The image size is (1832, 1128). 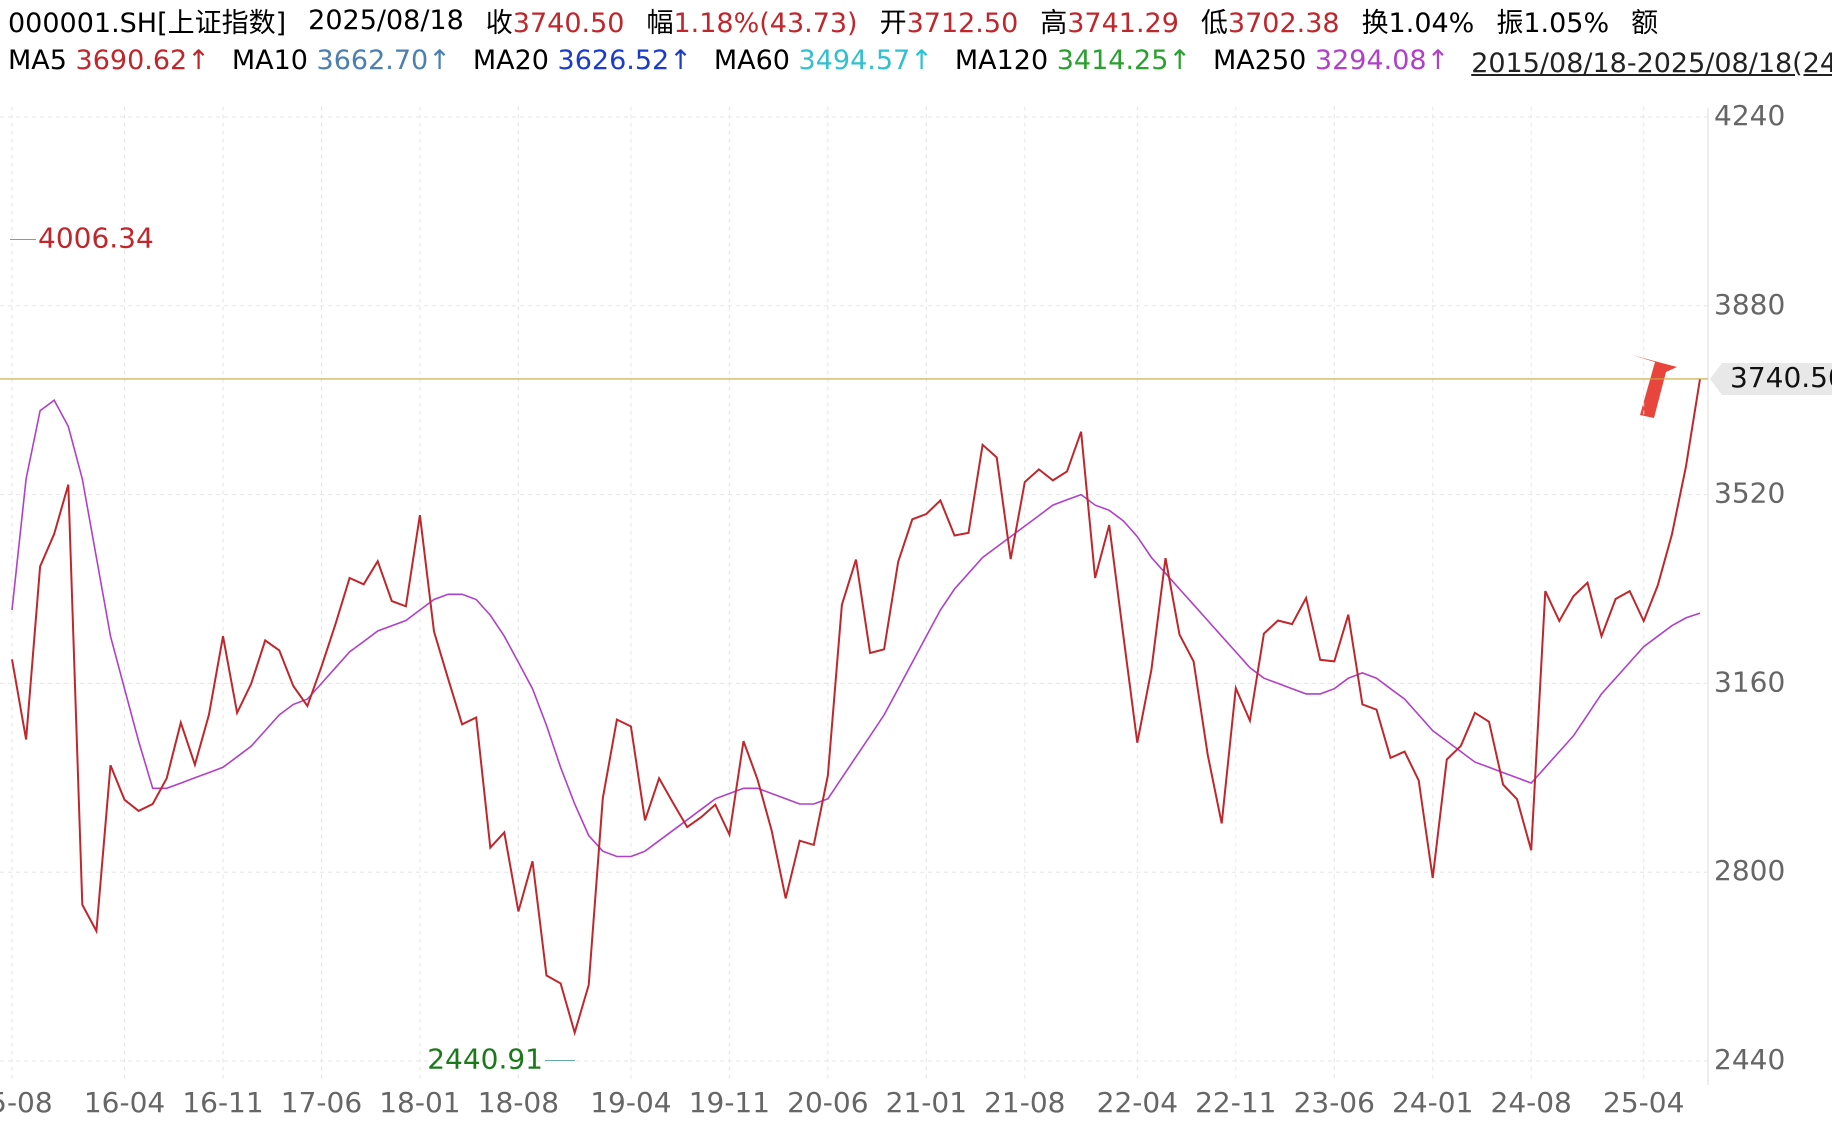 What do you see at coordinates (1235, 1102) in the screenshot?
I see `x-tick-label: 22-11` at bounding box center [1235, 1102].